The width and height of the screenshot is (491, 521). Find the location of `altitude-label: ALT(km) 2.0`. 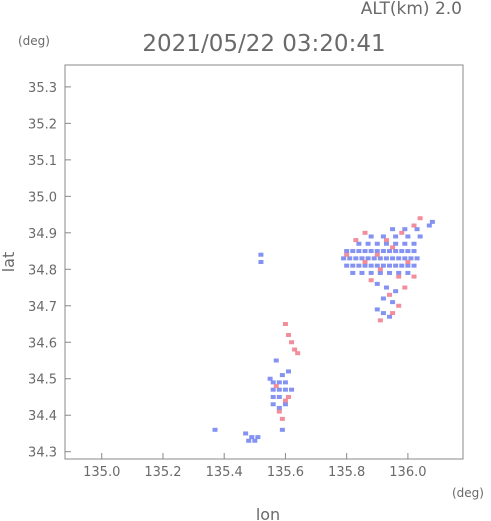

altitude-label: ALT(km) 2.0 is located at coordinates (411, 9).